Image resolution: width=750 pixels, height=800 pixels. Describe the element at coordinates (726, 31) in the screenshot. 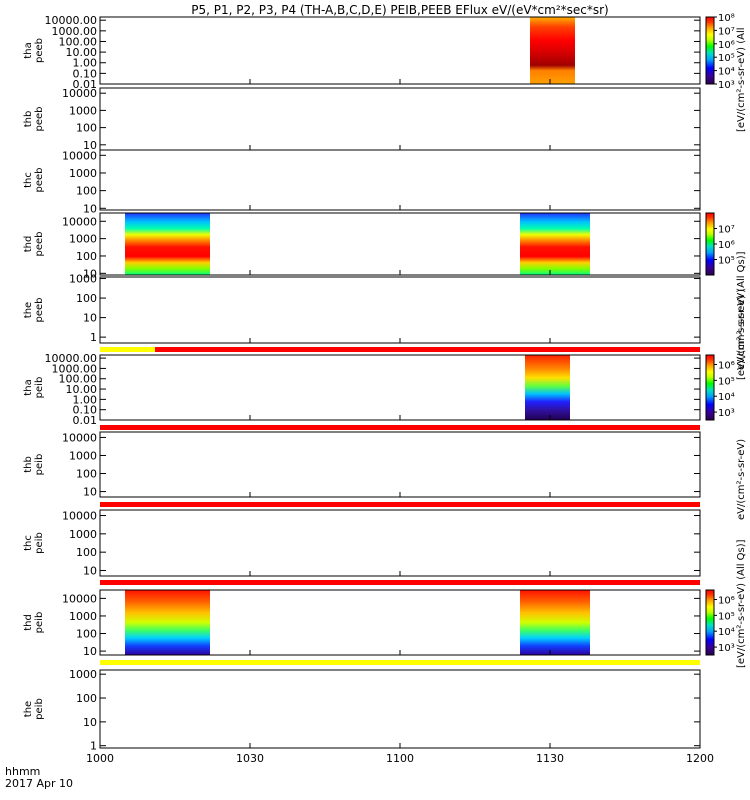

I see `colorbar-tick-label: 10⁷` at that location.